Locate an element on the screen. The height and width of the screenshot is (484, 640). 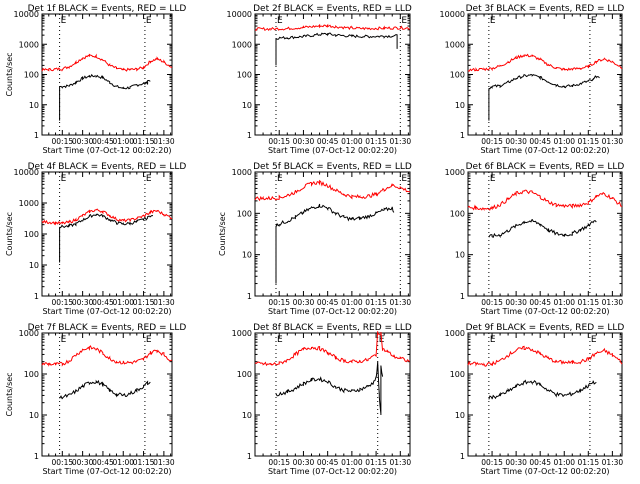
panel-title: Det 2f BLACK = Events, RED = LLD is located at coordinates (332, 9).